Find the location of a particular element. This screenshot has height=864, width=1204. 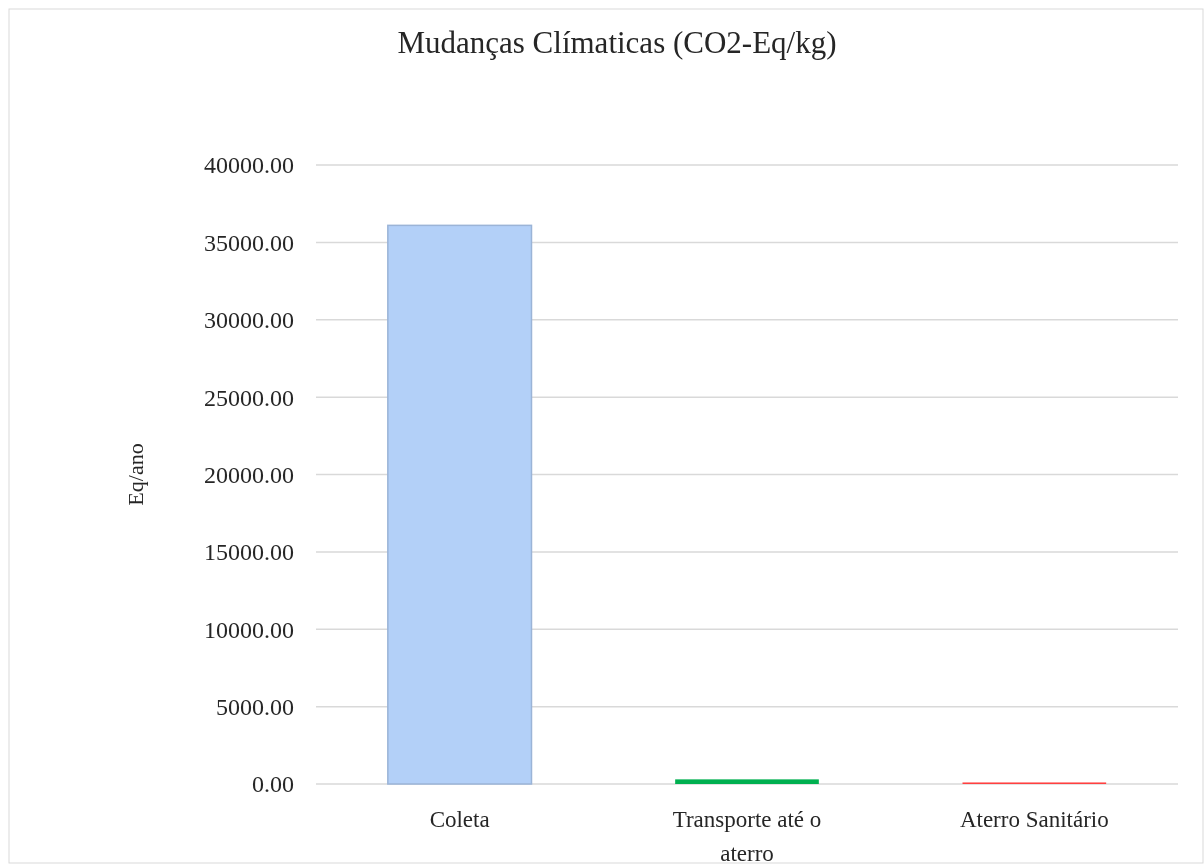

y-tick-label: 25000.00 is located at coordinates (249, 397).